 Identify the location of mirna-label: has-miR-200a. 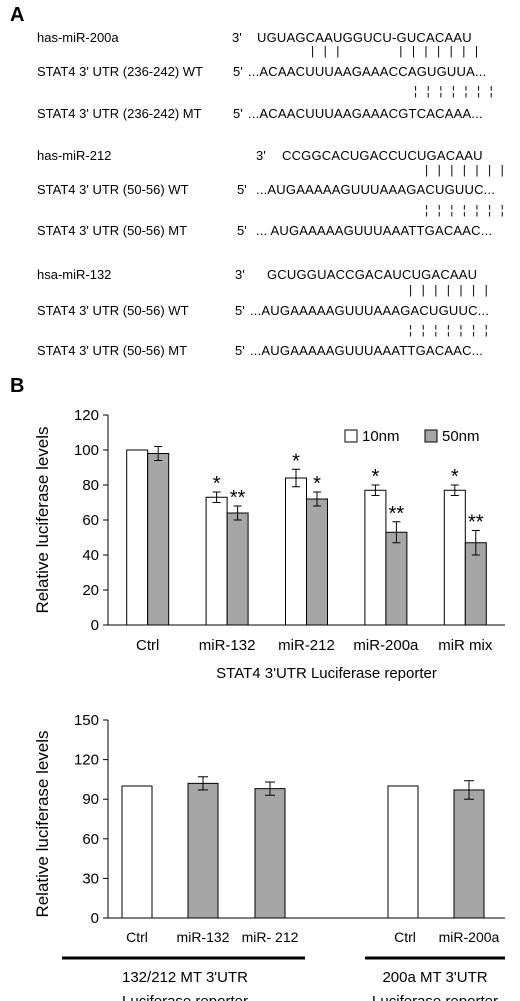
(78, 37).